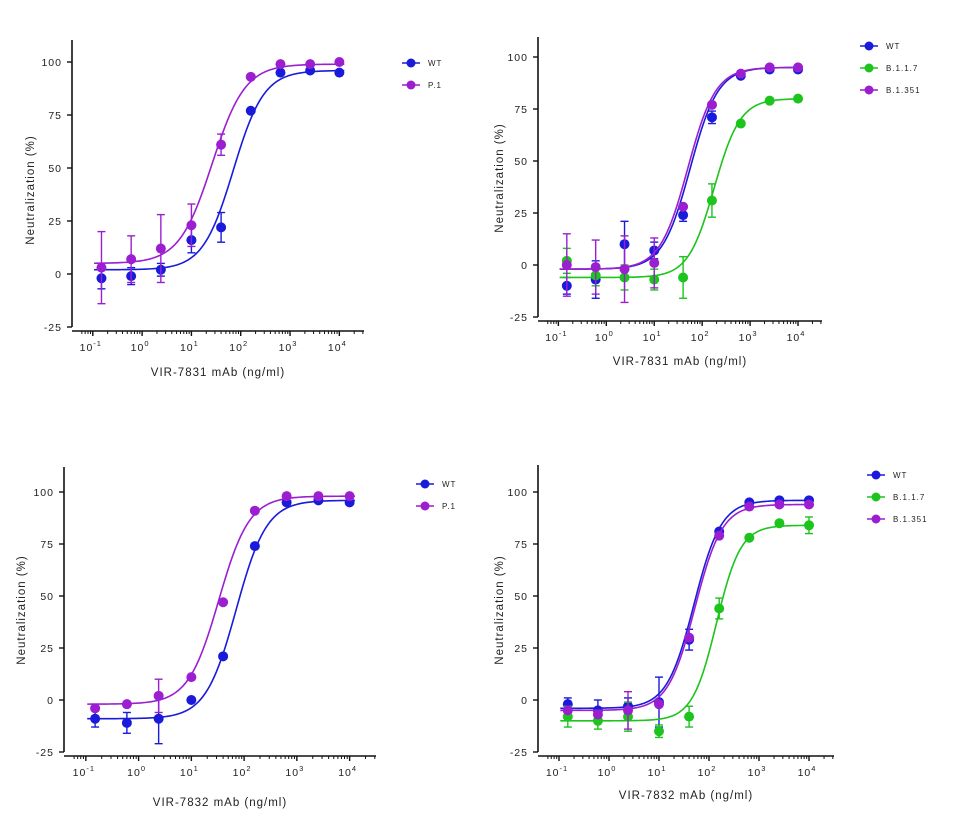 The image size is (959, 835). Describe the element at coordinates (687, 604) in the screenshot. I see `fit-curve-wt` at that location.